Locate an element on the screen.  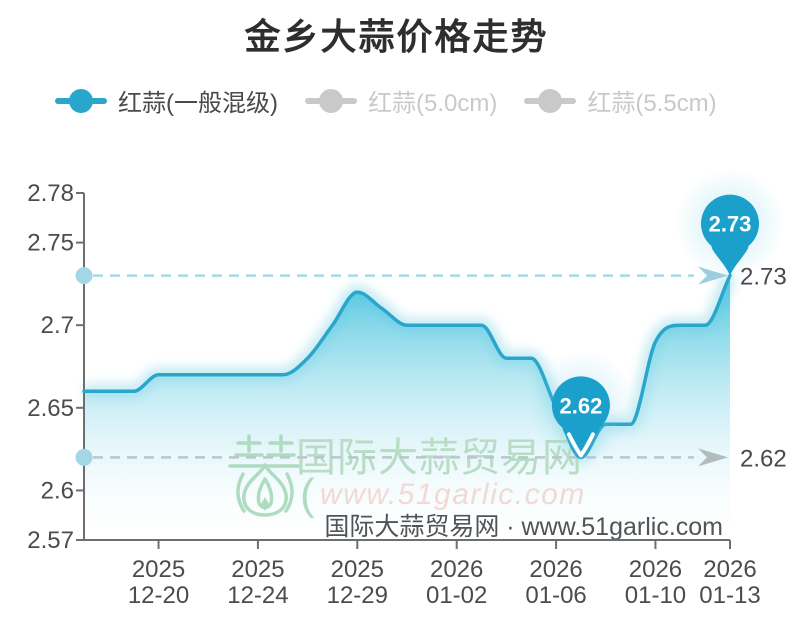
max-pin is located at coordinates (729, 235).